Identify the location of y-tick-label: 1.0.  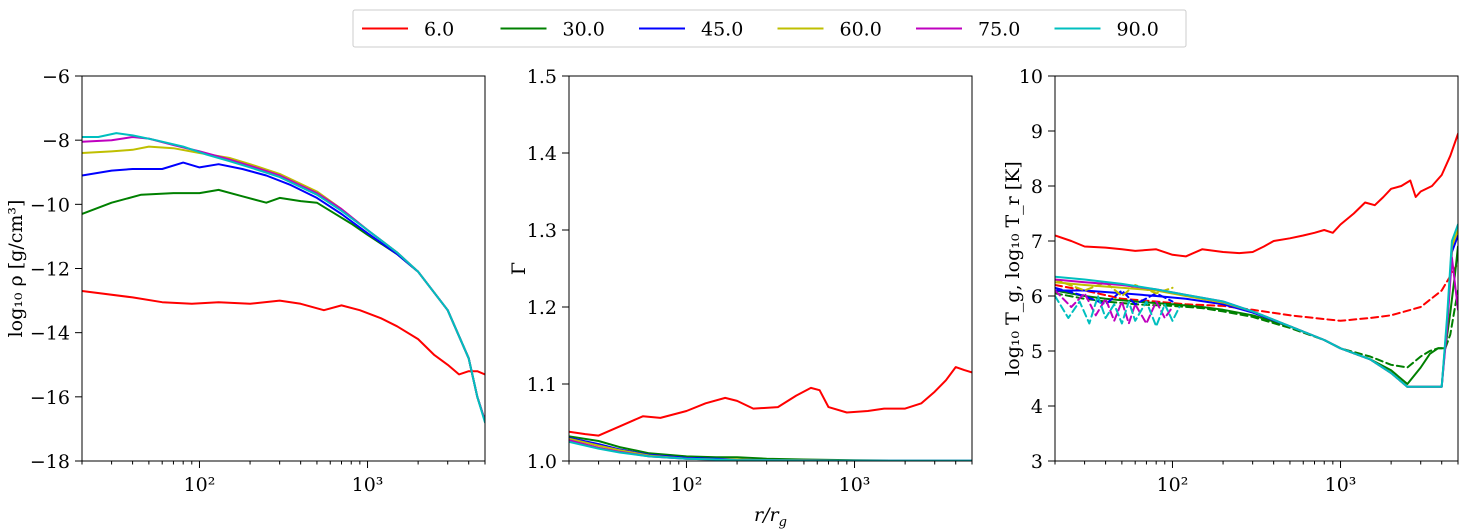
(542, 462).